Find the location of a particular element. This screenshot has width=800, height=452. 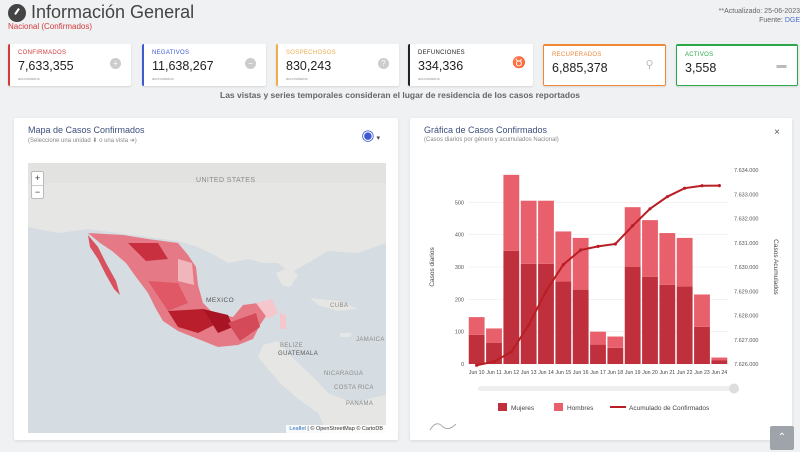

x-tick-label: Jun 19 is located at coordinates (633, 373).